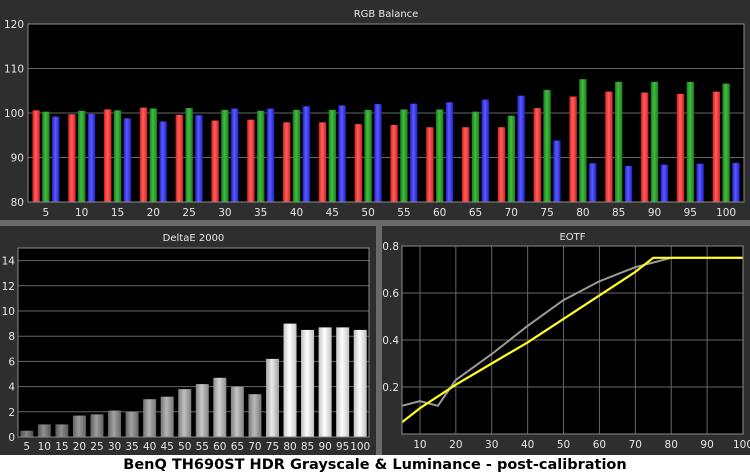 The width and height of the screenshot is (750, 476). What do you see at coordinates (11, 337) in the screenshot?
I see `y-tick-label: 8` at bounding box center [11, 337].